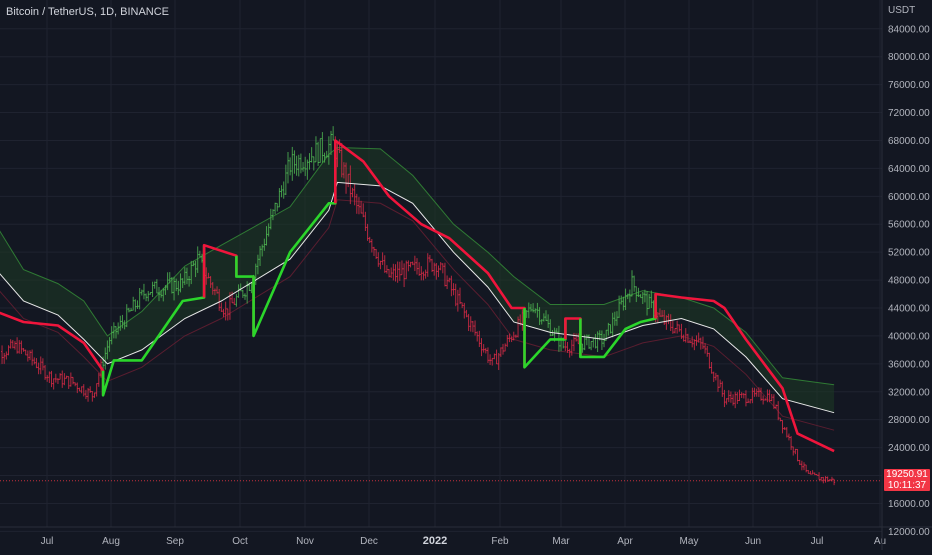 This screenshot has height=555, width=932. Describe the element at coordinates (909, 57) in the screenshot. I see `y-tick-label: 80000.00` at that location.